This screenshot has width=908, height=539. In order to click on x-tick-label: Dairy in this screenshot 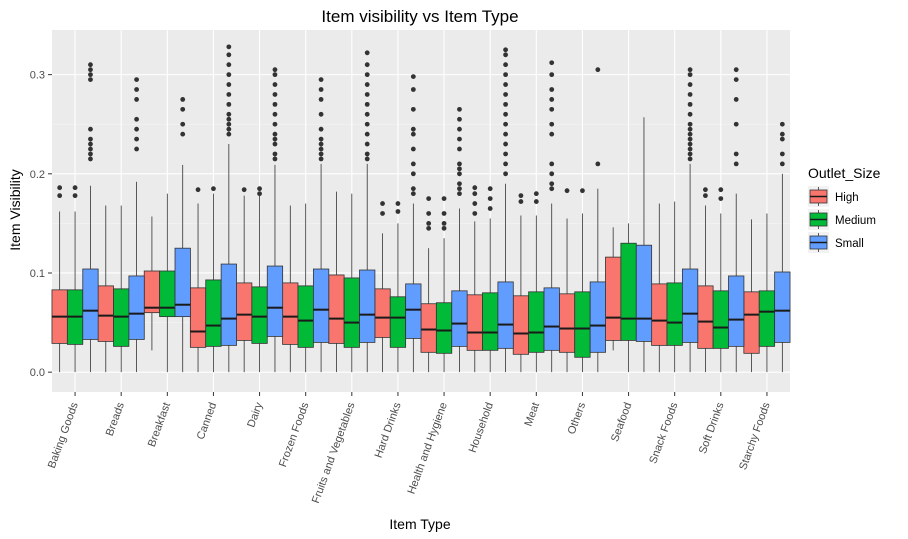, I will do `click(255, 414)`.